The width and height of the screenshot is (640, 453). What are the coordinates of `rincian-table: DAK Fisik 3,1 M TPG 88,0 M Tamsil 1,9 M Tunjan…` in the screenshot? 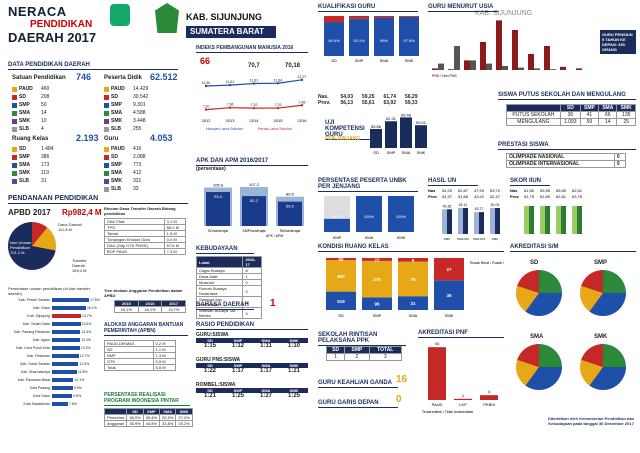 It's located at (145, 236).